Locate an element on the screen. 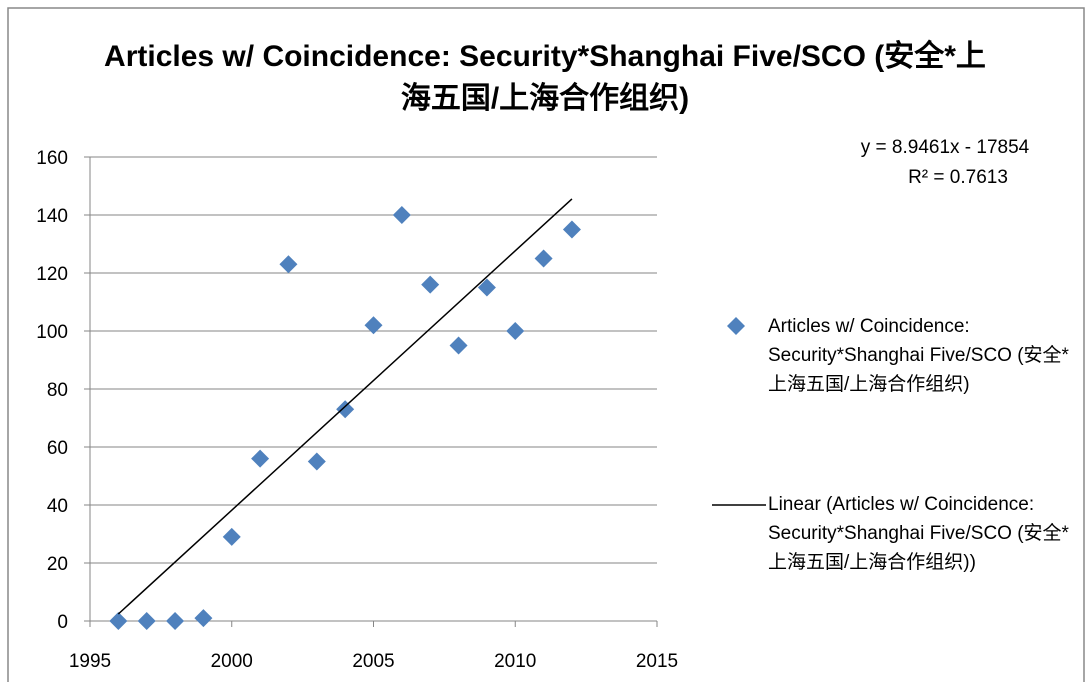  y-tick-label: 140 is located at coordinates (52, 216).